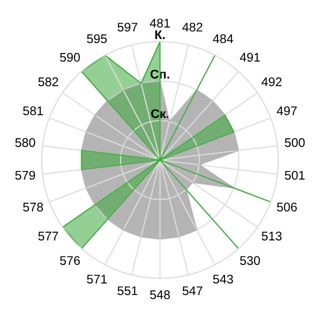  I want to click on spoke-label: 543, so click(223, 279).